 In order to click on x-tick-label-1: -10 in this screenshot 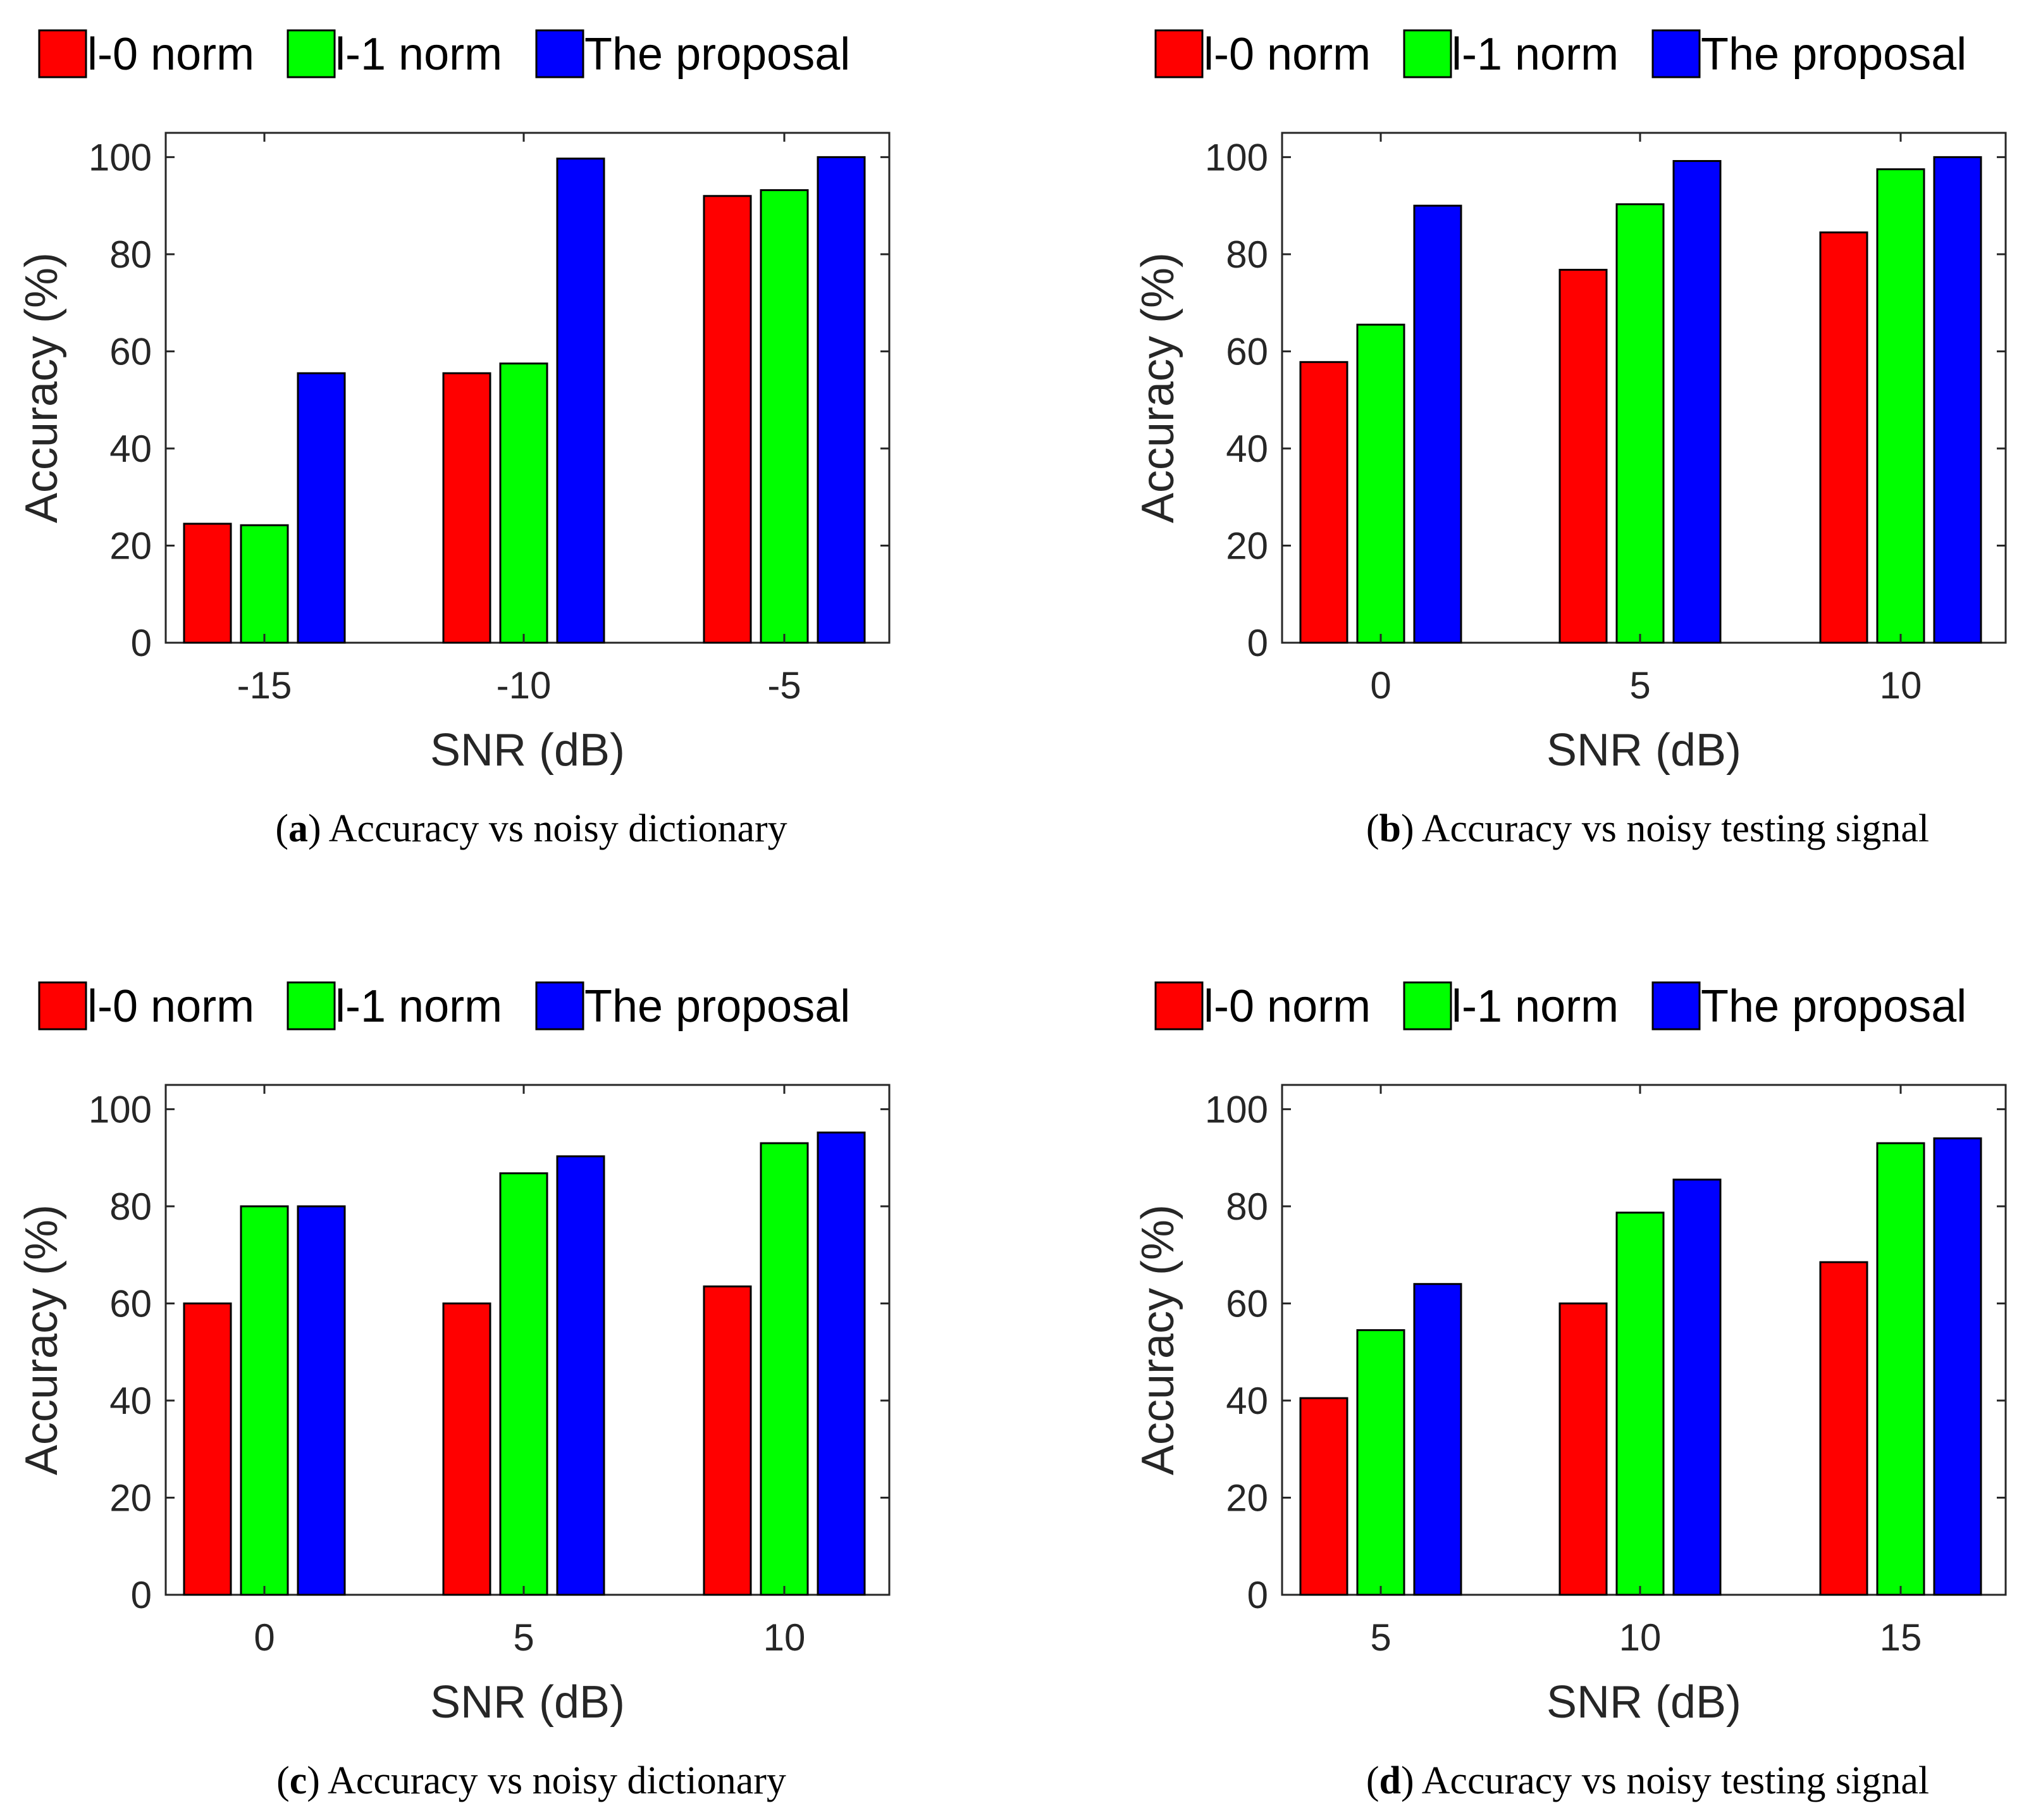, I will do `click(524, 685)`.